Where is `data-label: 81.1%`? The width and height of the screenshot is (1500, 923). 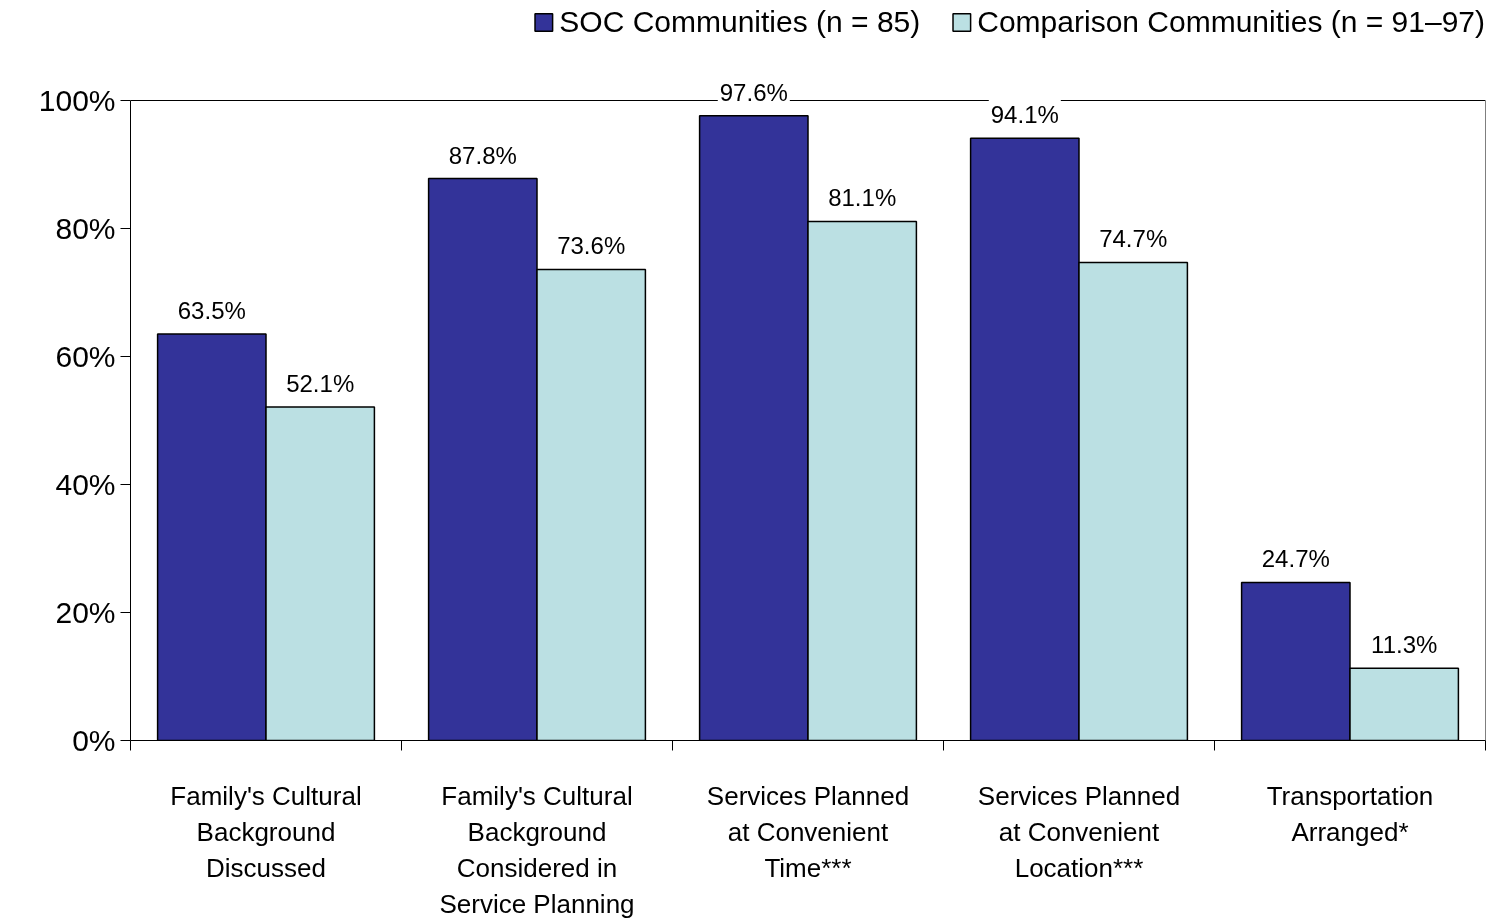 data-label: 81.1% is located at coordinates (862, 198).